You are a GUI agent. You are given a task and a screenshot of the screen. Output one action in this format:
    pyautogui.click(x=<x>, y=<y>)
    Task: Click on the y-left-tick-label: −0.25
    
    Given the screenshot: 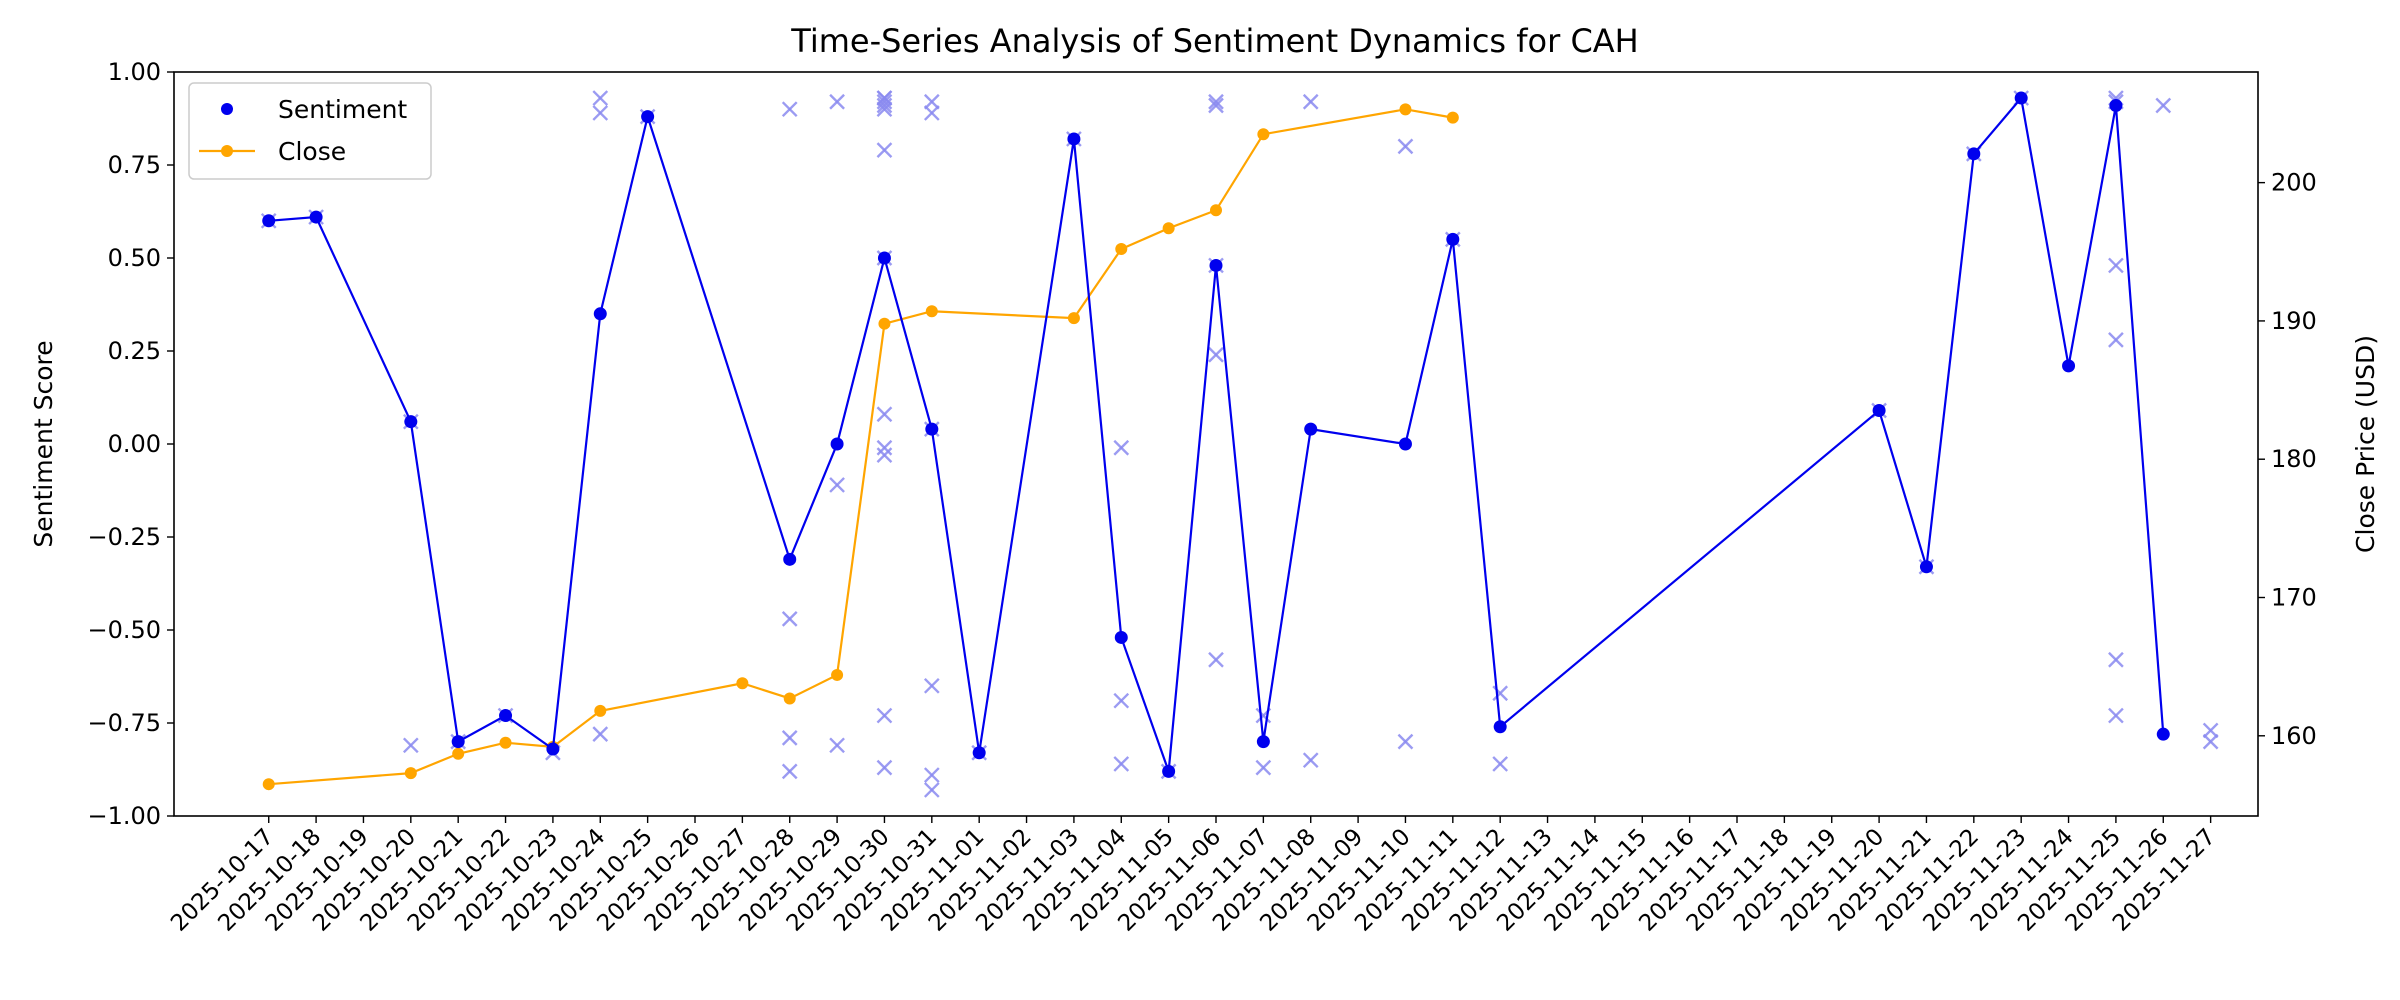 What is the action you would take?
    pyautogui.click(x=124, y=537)
    